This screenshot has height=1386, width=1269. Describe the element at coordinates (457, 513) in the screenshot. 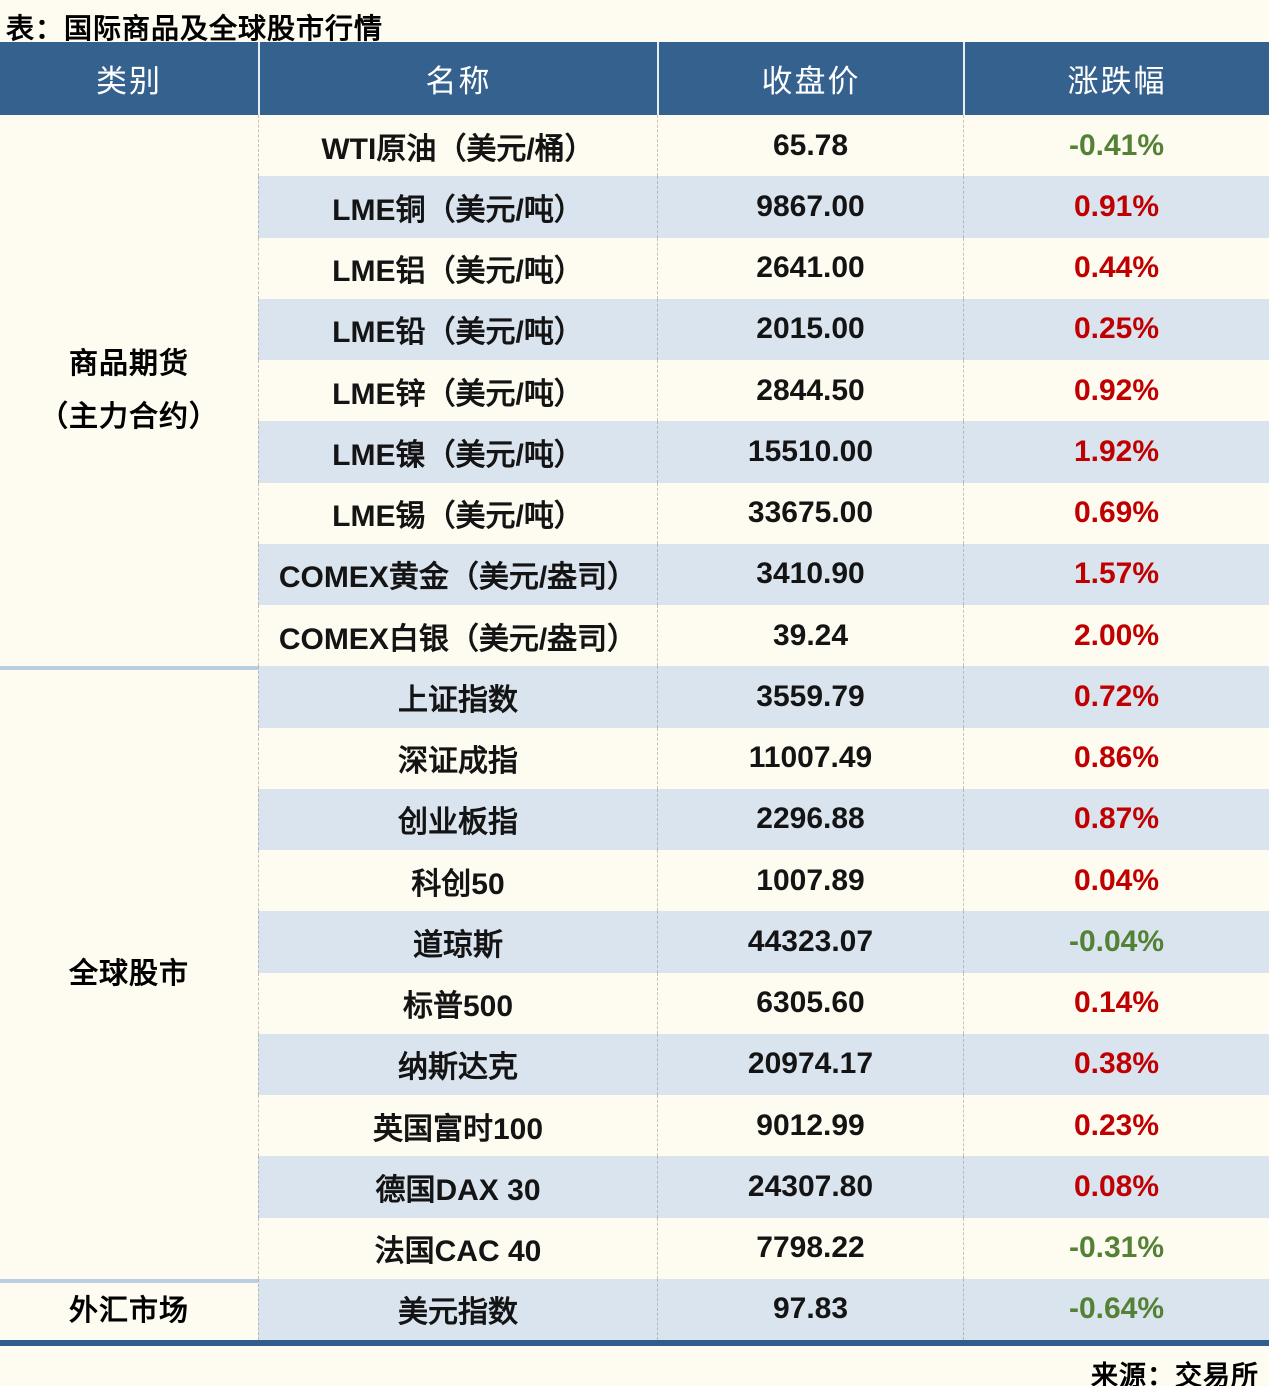

I see `instrument-name-cell: LME锡（美元/吨）` at that location.